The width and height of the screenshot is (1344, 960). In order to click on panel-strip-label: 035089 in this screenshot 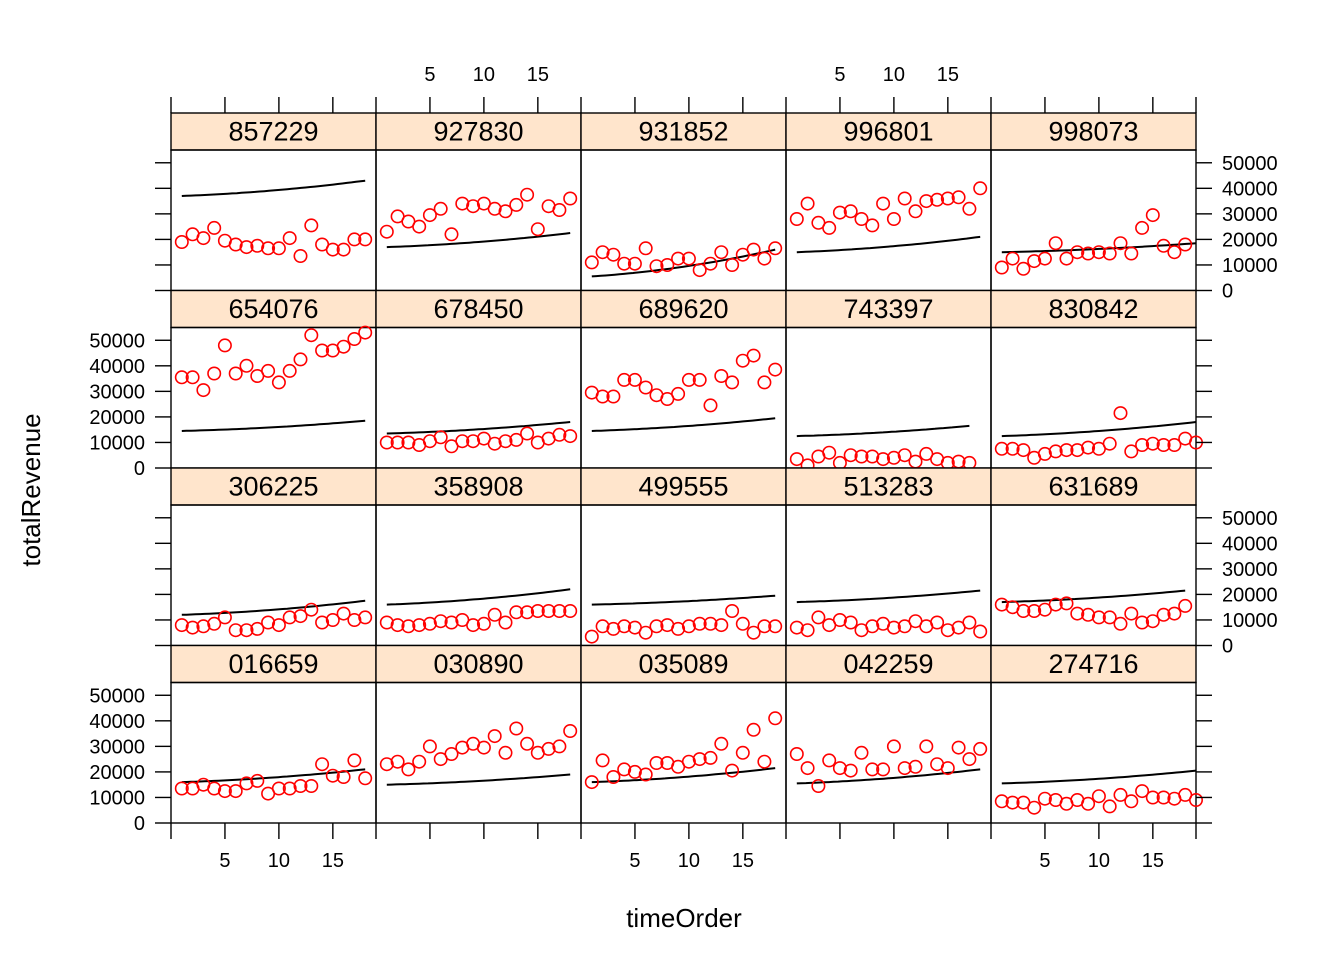, I will do `click(683, 664)`.